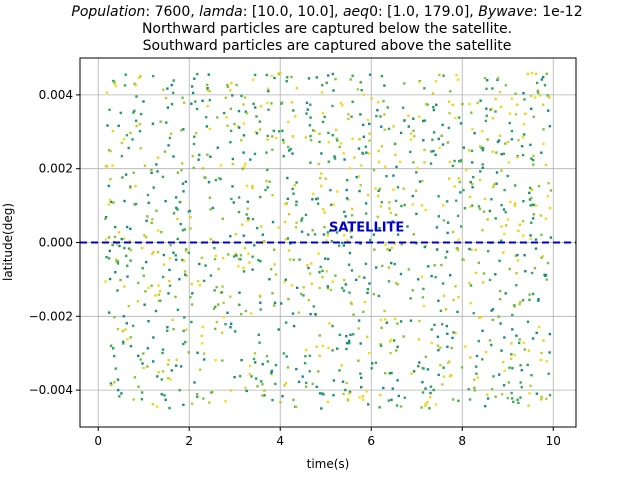 Image resolution: width=640 pixels, height=480 pixels. Describe the element at coordinates (366, 227) in the screenshot. I see `satellite-label: SATELLITE` at that location.